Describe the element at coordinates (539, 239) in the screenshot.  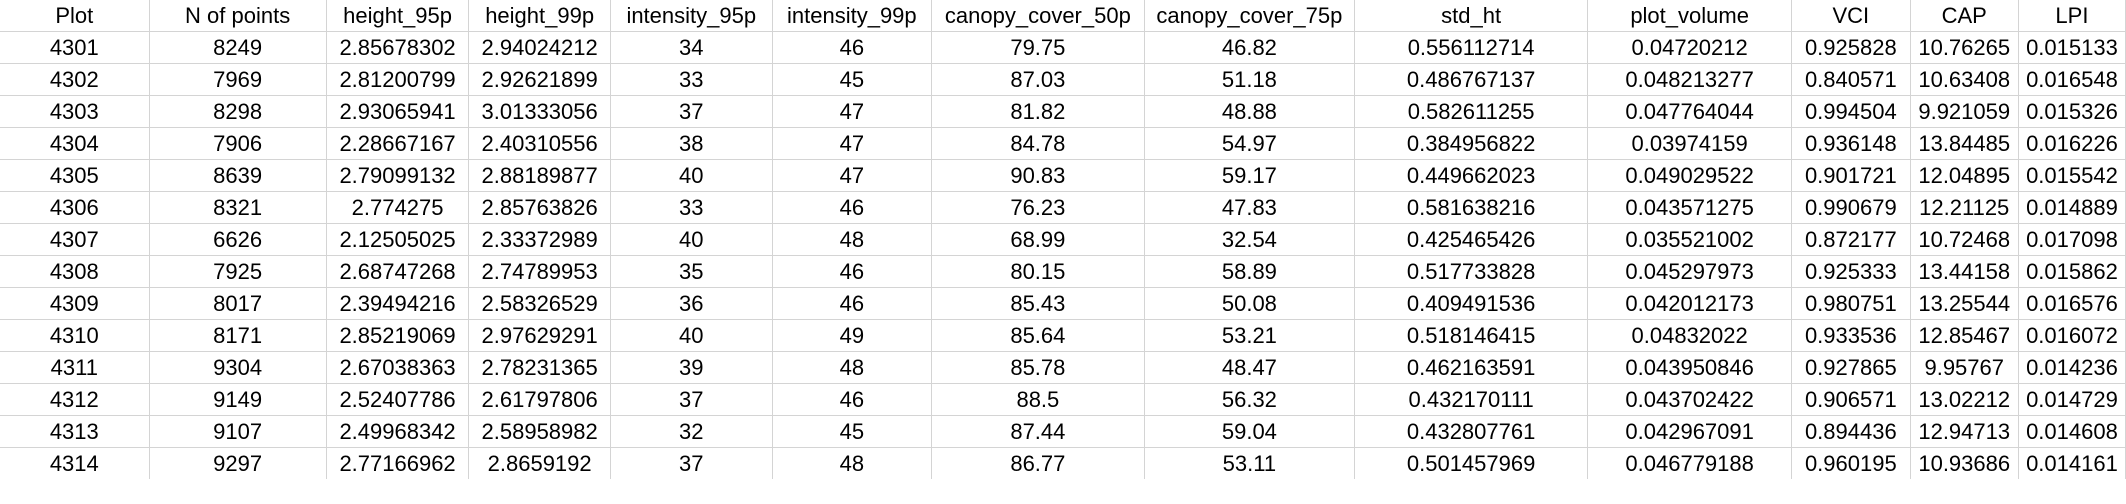
I see `cell-height-99p: 2.33372989` at that location.